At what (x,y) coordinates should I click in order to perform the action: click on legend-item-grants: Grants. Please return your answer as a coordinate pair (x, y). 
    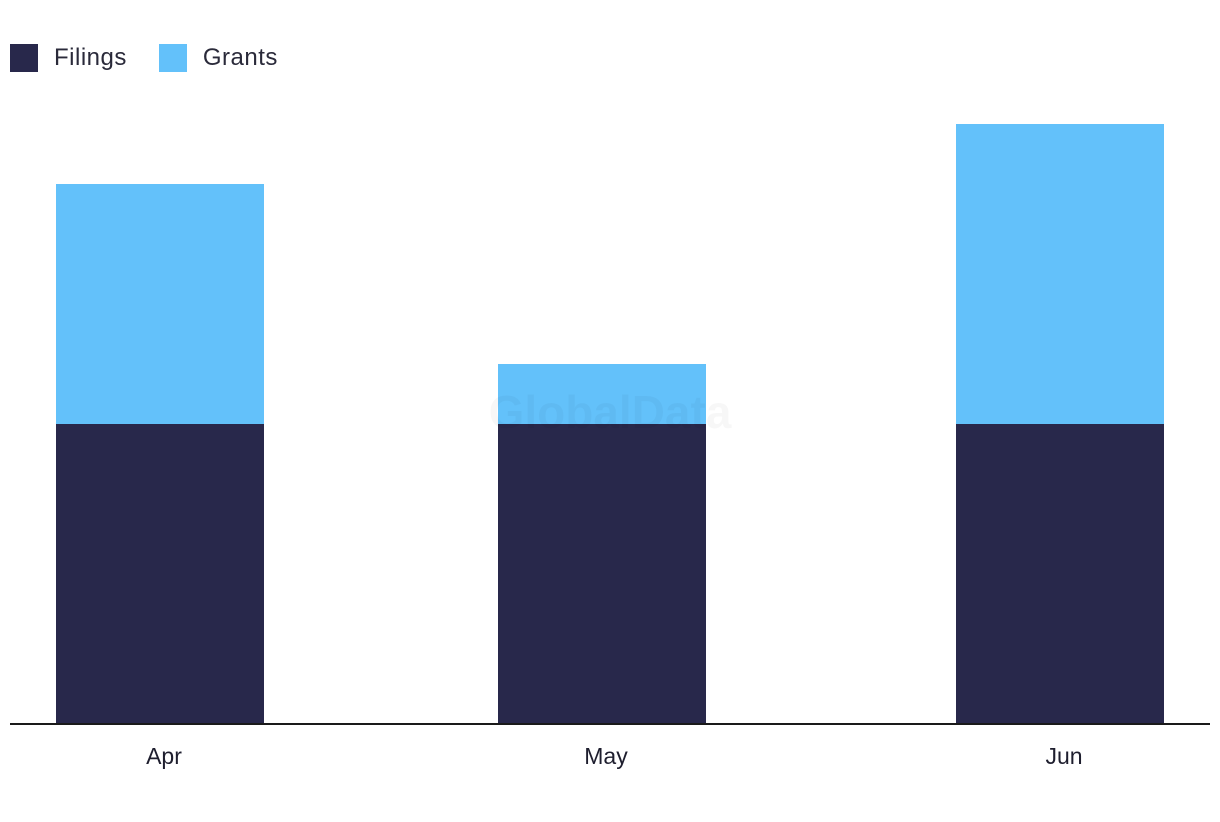
    Looking at the image, I should click on (218, 58).